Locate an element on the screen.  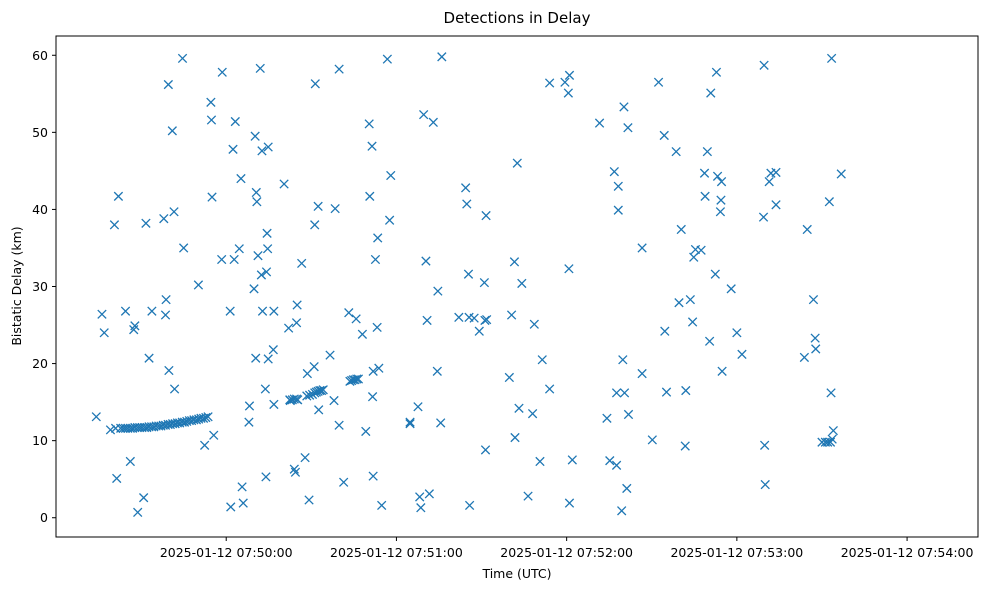
y-tick-label: 40 is located at coordinates (40, 209).